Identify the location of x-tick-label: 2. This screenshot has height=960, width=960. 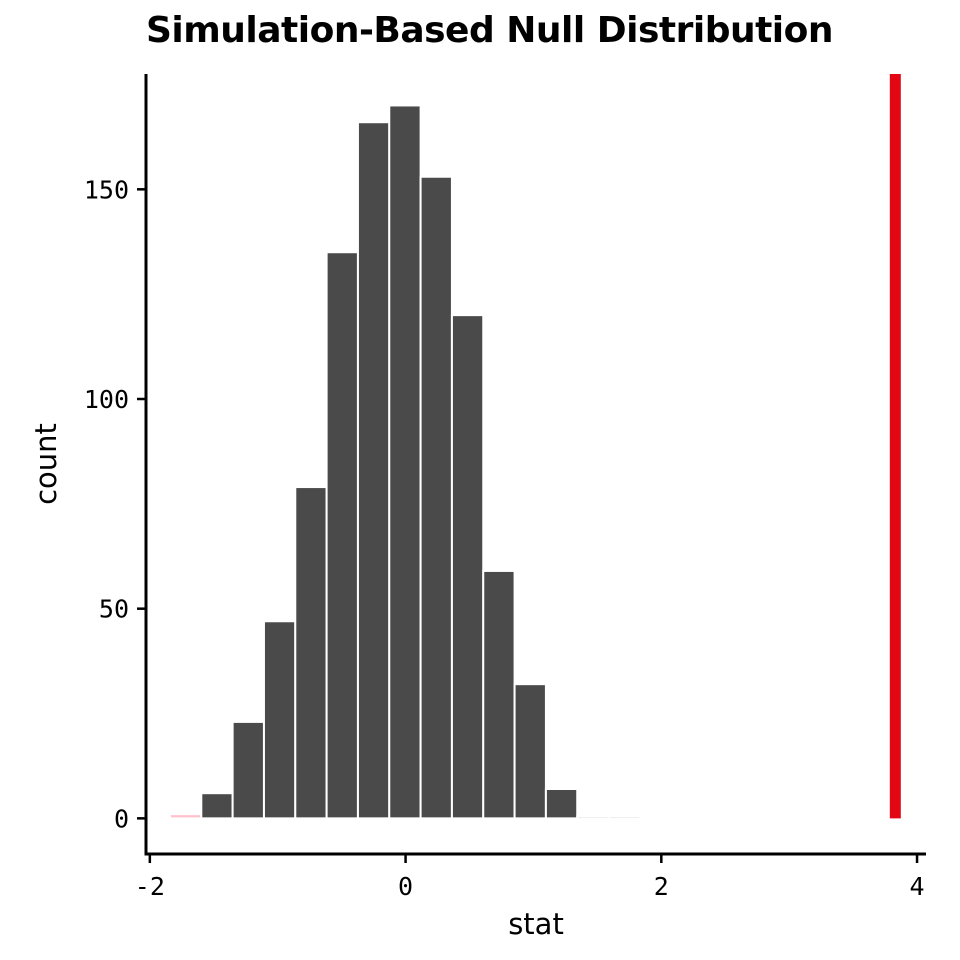
(661, 886).